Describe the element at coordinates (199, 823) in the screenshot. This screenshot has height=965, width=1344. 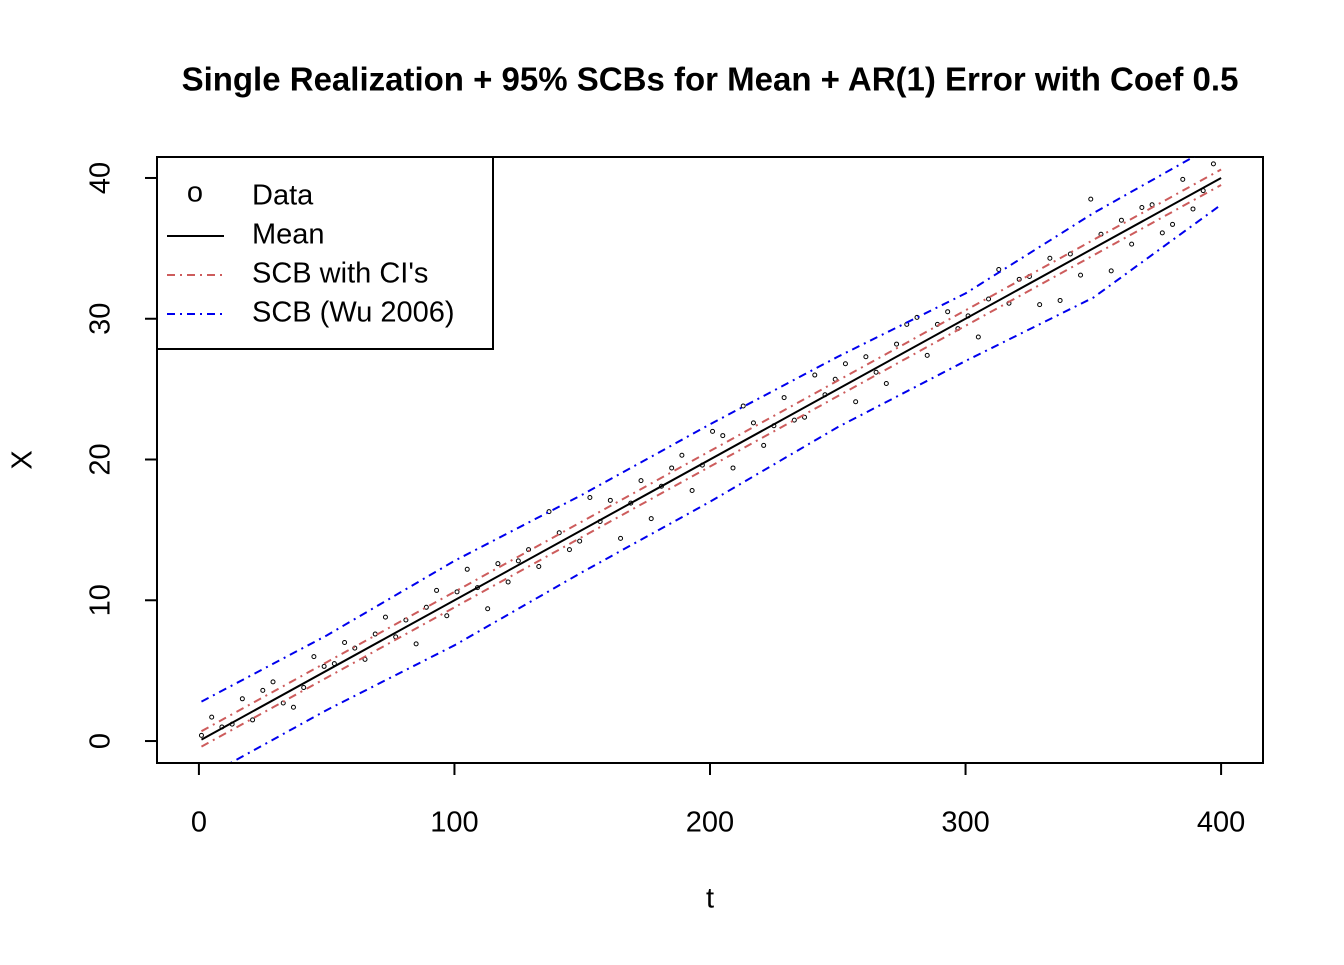
I see `x-tick-label: 0` at that location.